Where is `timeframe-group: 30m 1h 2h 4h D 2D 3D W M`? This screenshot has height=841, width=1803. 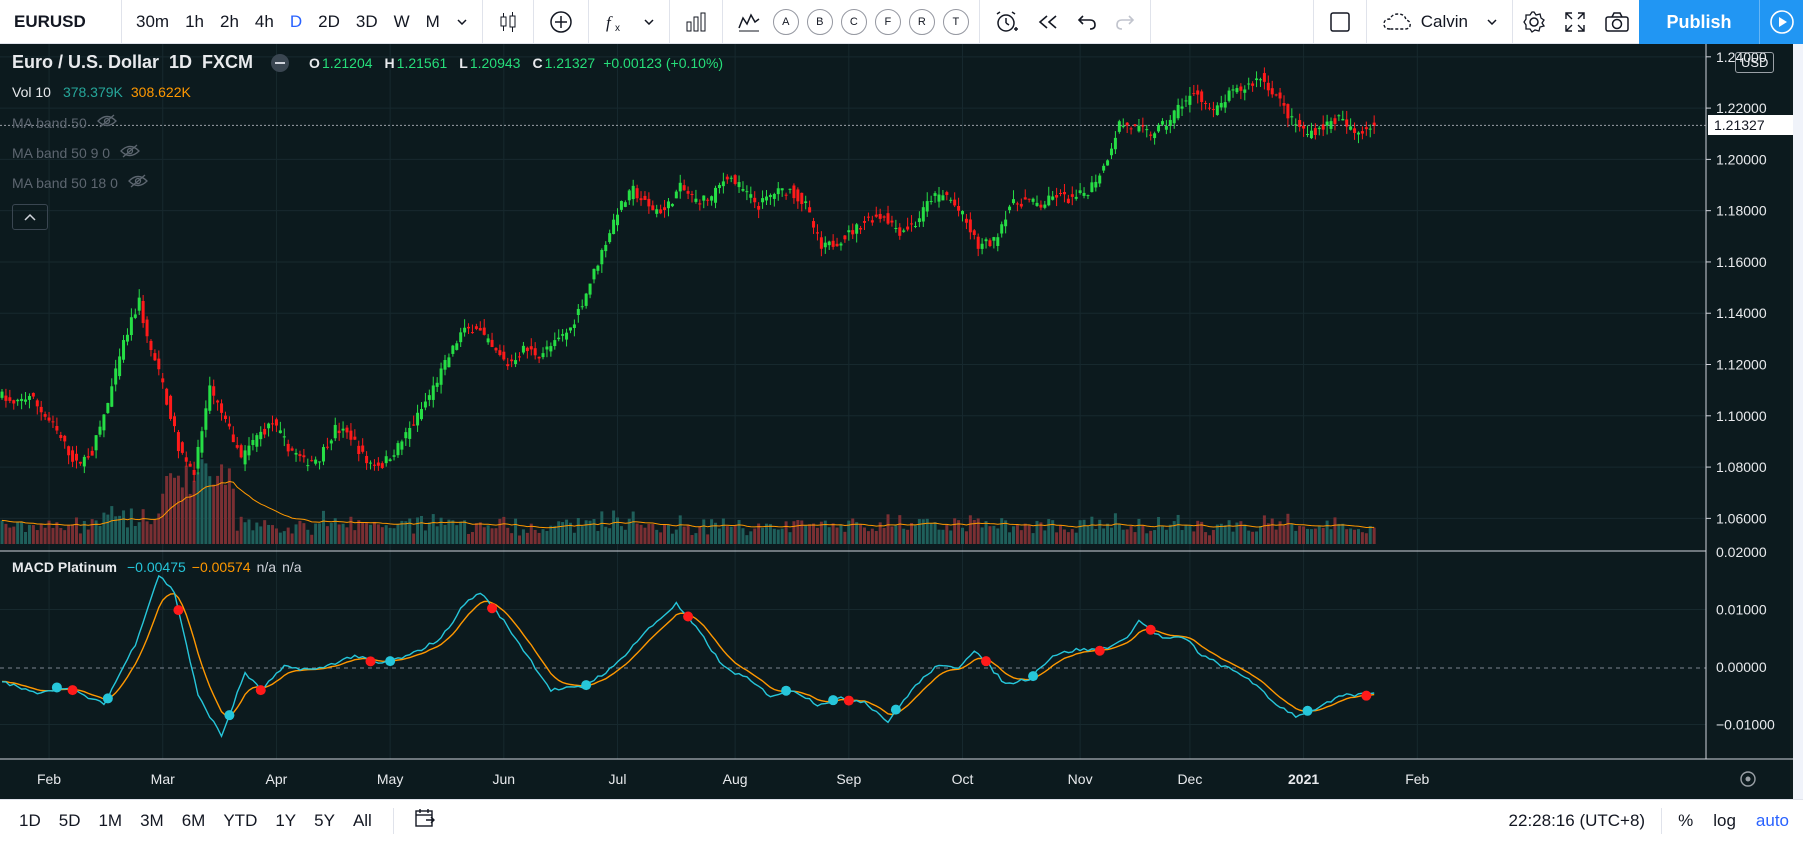
timeframe-group: 30m 1h 2h 4h D 2D 3D W M is located at coordinates (302, 22).